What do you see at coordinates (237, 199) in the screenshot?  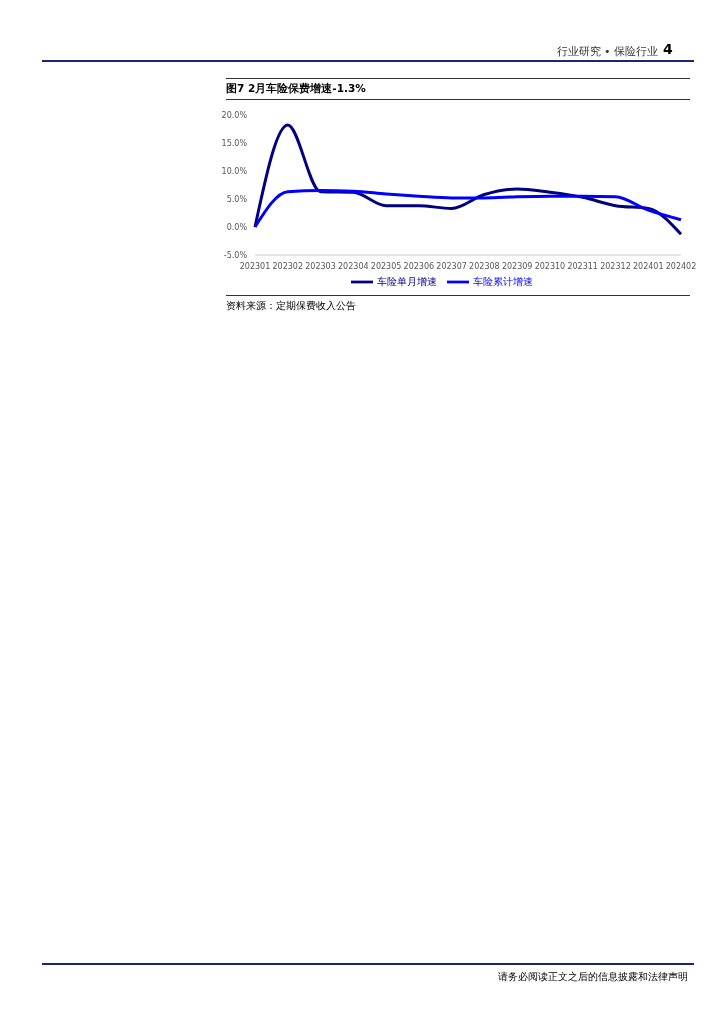 I see `y-tick-label: 5.0%` at bounding box center [237, 199].